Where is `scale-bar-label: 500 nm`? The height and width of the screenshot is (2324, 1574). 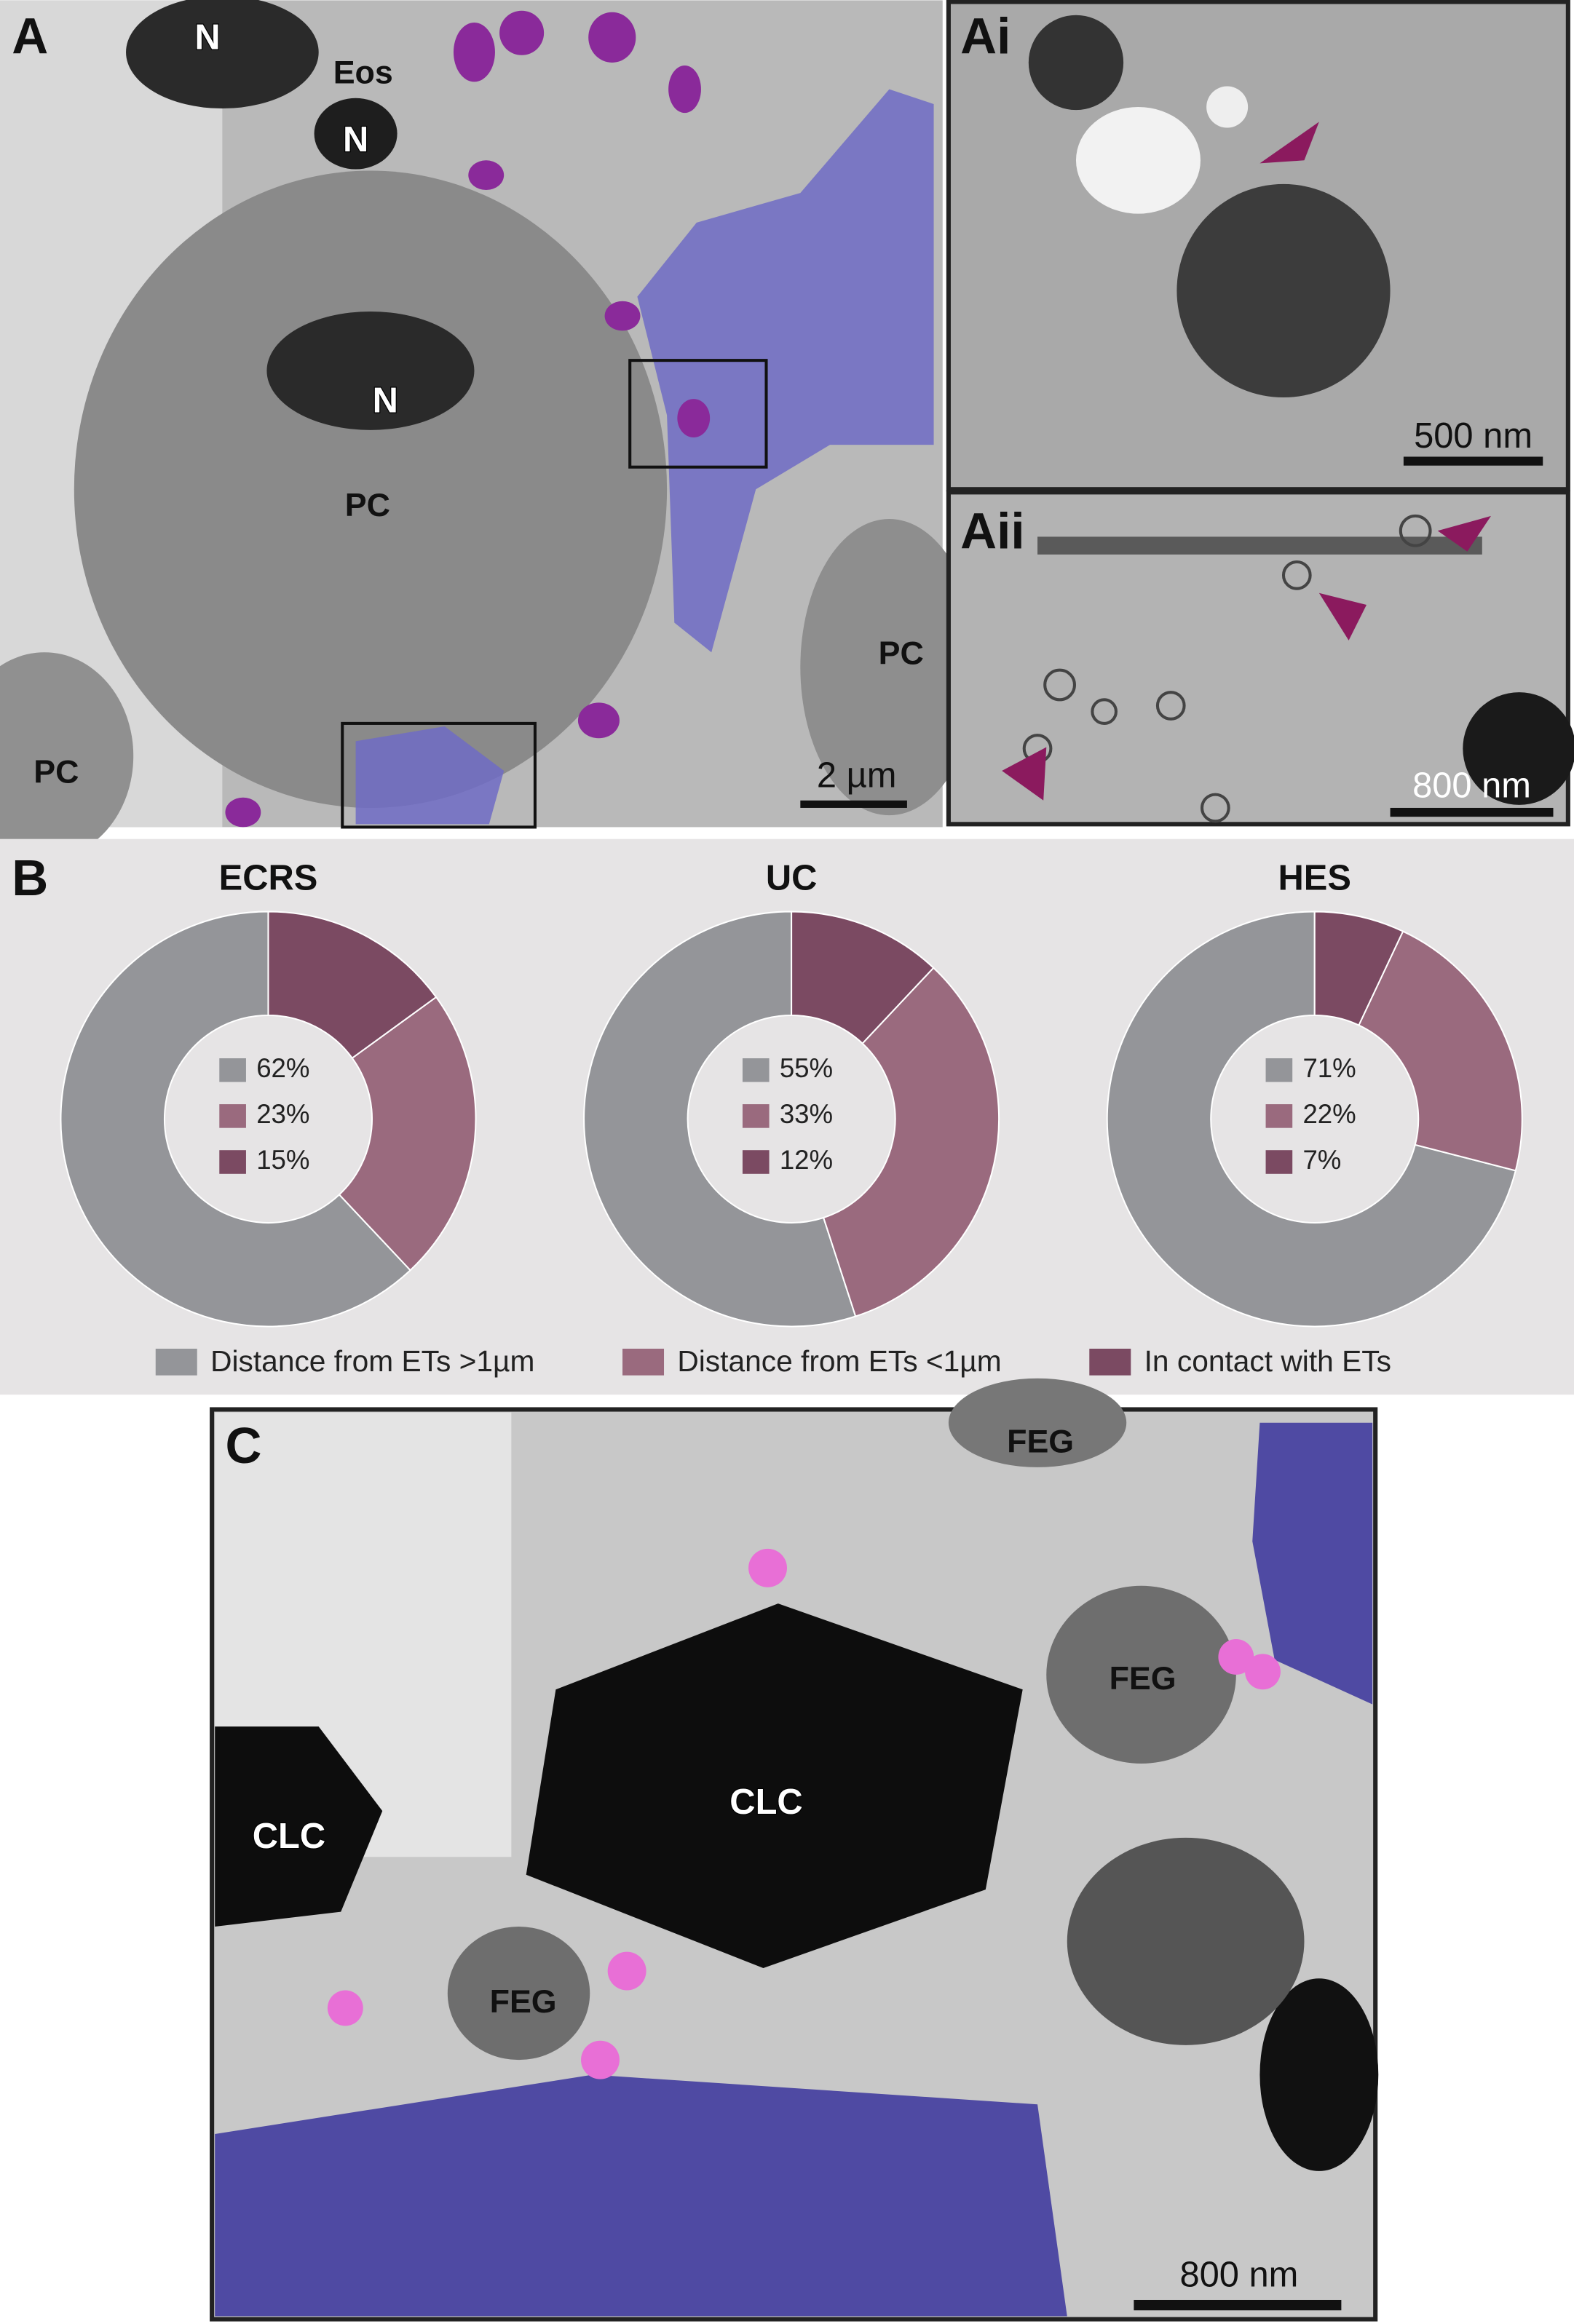
scale-bar-label: 500 nm is located at coordinates (1473, 436).